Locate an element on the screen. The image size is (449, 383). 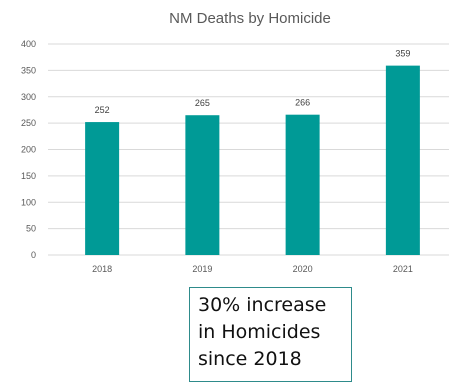
y-tick-label-150: 150 is located at coordinates (28, 176).